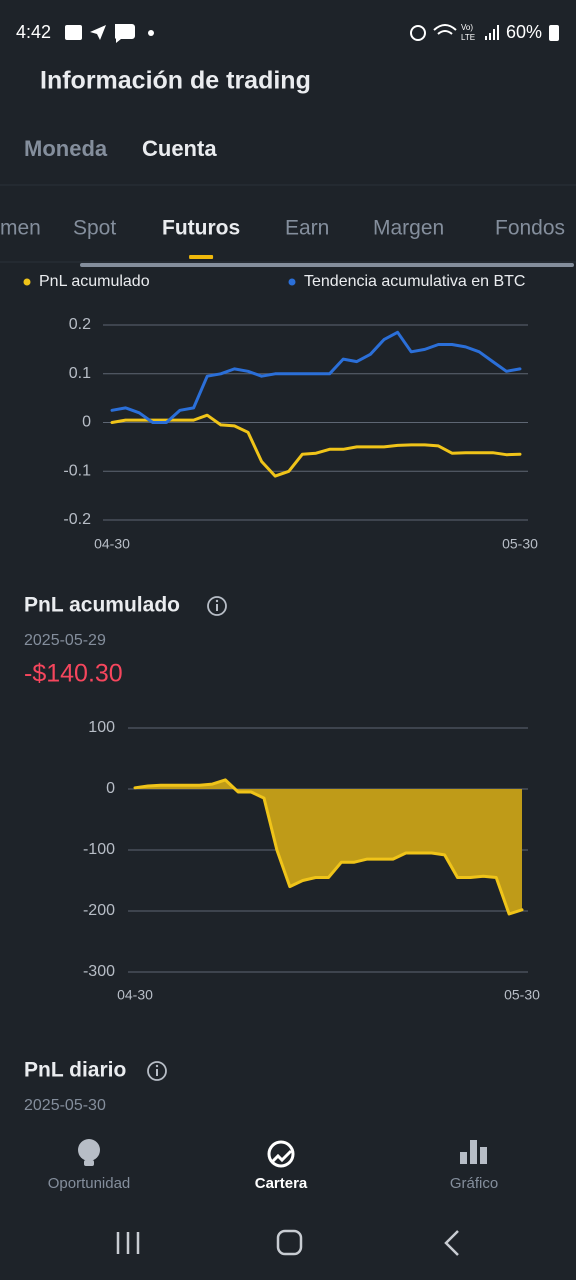  What do you see at coordinates (77, 519) in the screenshot?
I see `y-tick-label: -0.2` at bounding box center [77, 519].